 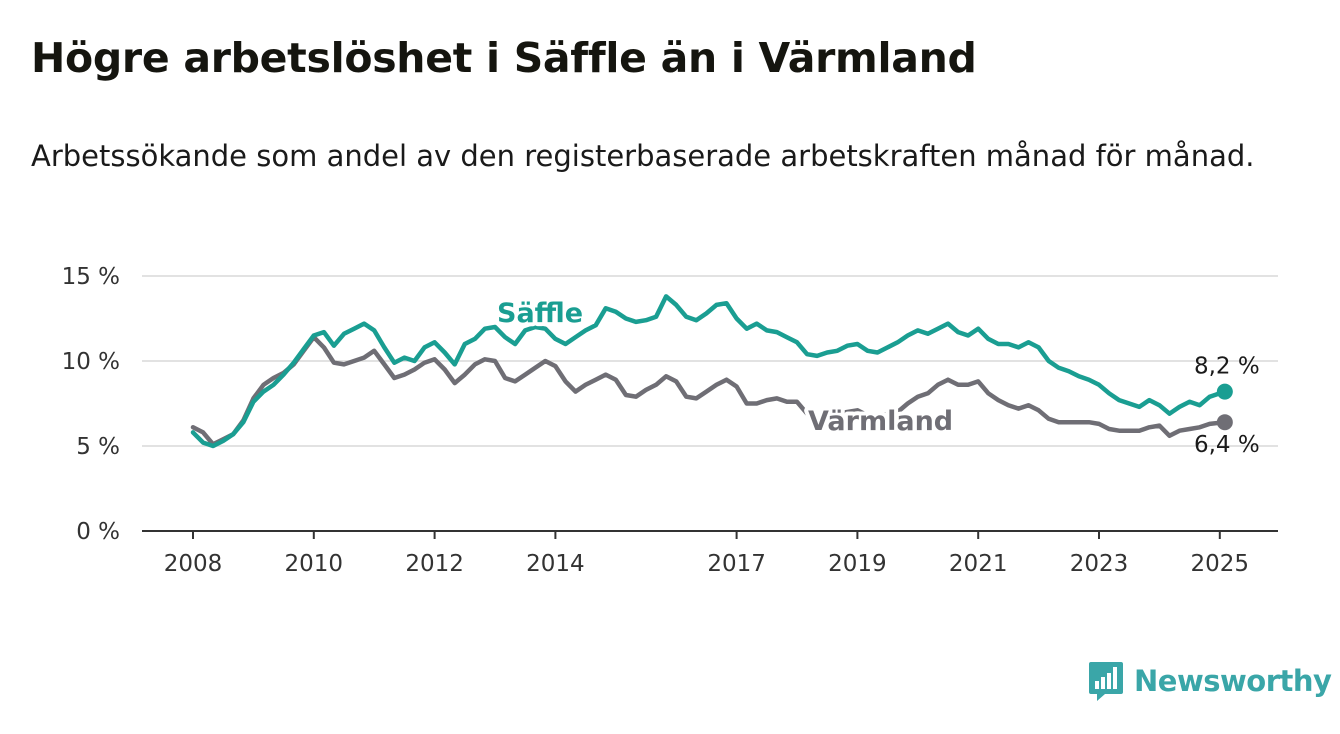 I want to click on end-value-label-saffle: 8,2 %, so click(x=1227, y=367).